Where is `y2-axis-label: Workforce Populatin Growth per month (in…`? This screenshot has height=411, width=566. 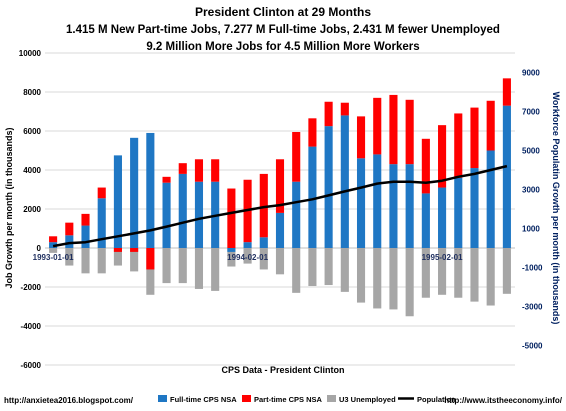
y2-axis-label: Workforce Populatin Growth per month (in… is located at coordinates (556, 208).